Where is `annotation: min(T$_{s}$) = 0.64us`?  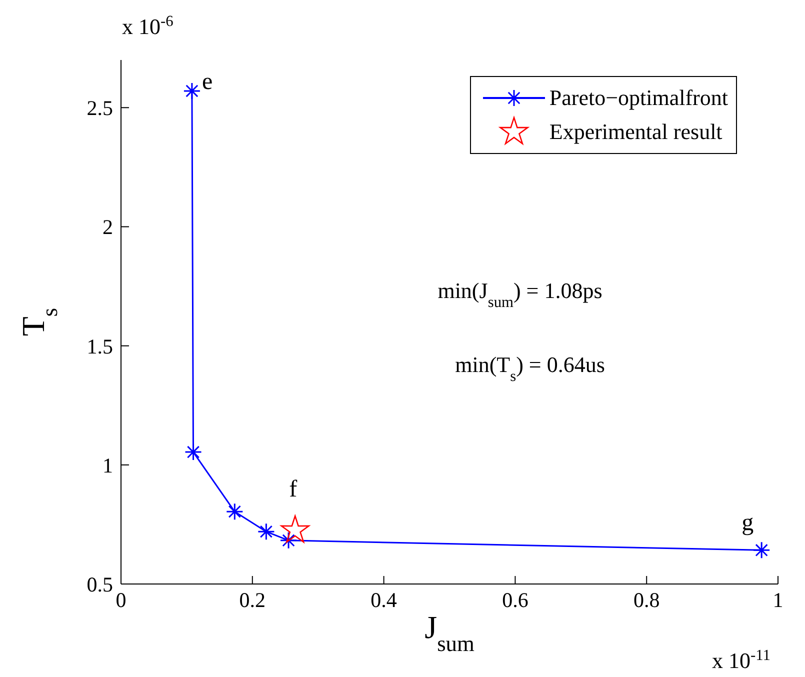
annotation: min(T$_{s}$) = 0.64us is located at coordinates (530, 368).